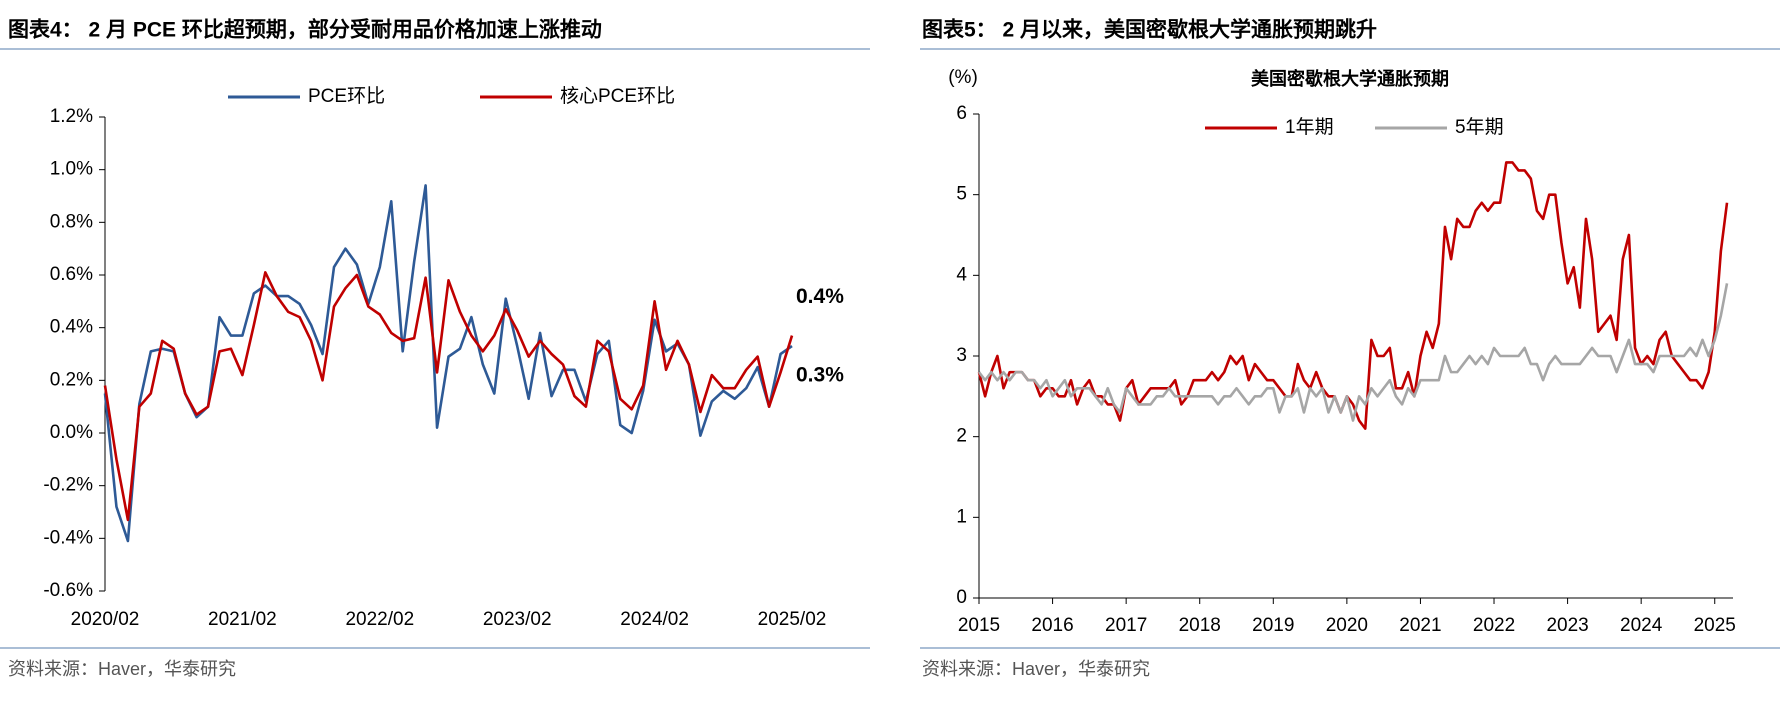 This screenshot has width=1780, height=708. Describe the element at coordinates (820, 375) in the screenshot. I see `end-label: 0.3%` at that location.